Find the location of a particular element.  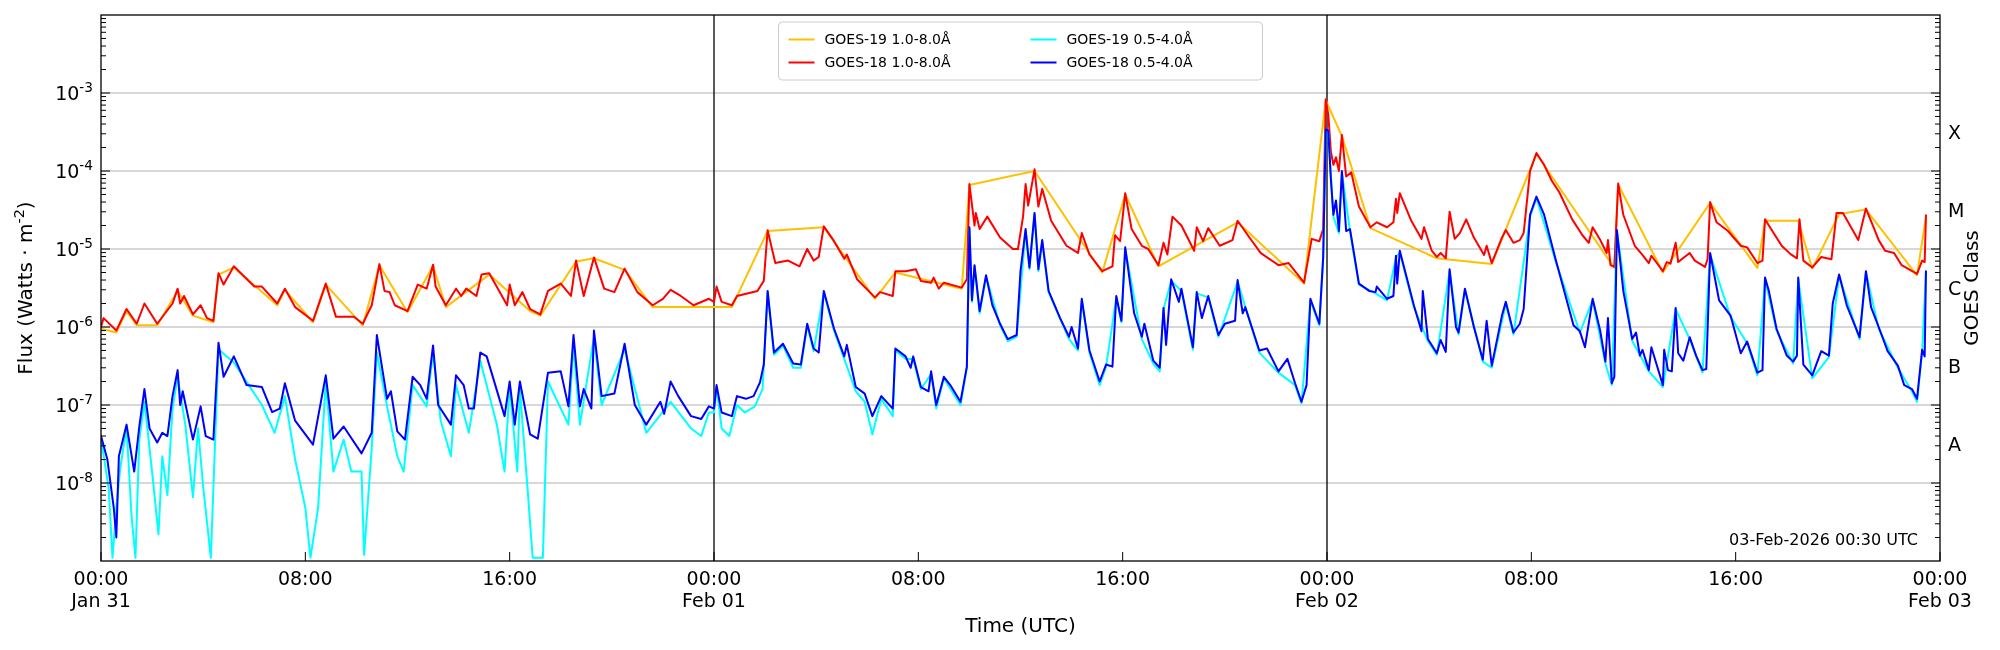

legend-label: GOES-18 1.0-8.0Å is located at coordinates (887, 62).